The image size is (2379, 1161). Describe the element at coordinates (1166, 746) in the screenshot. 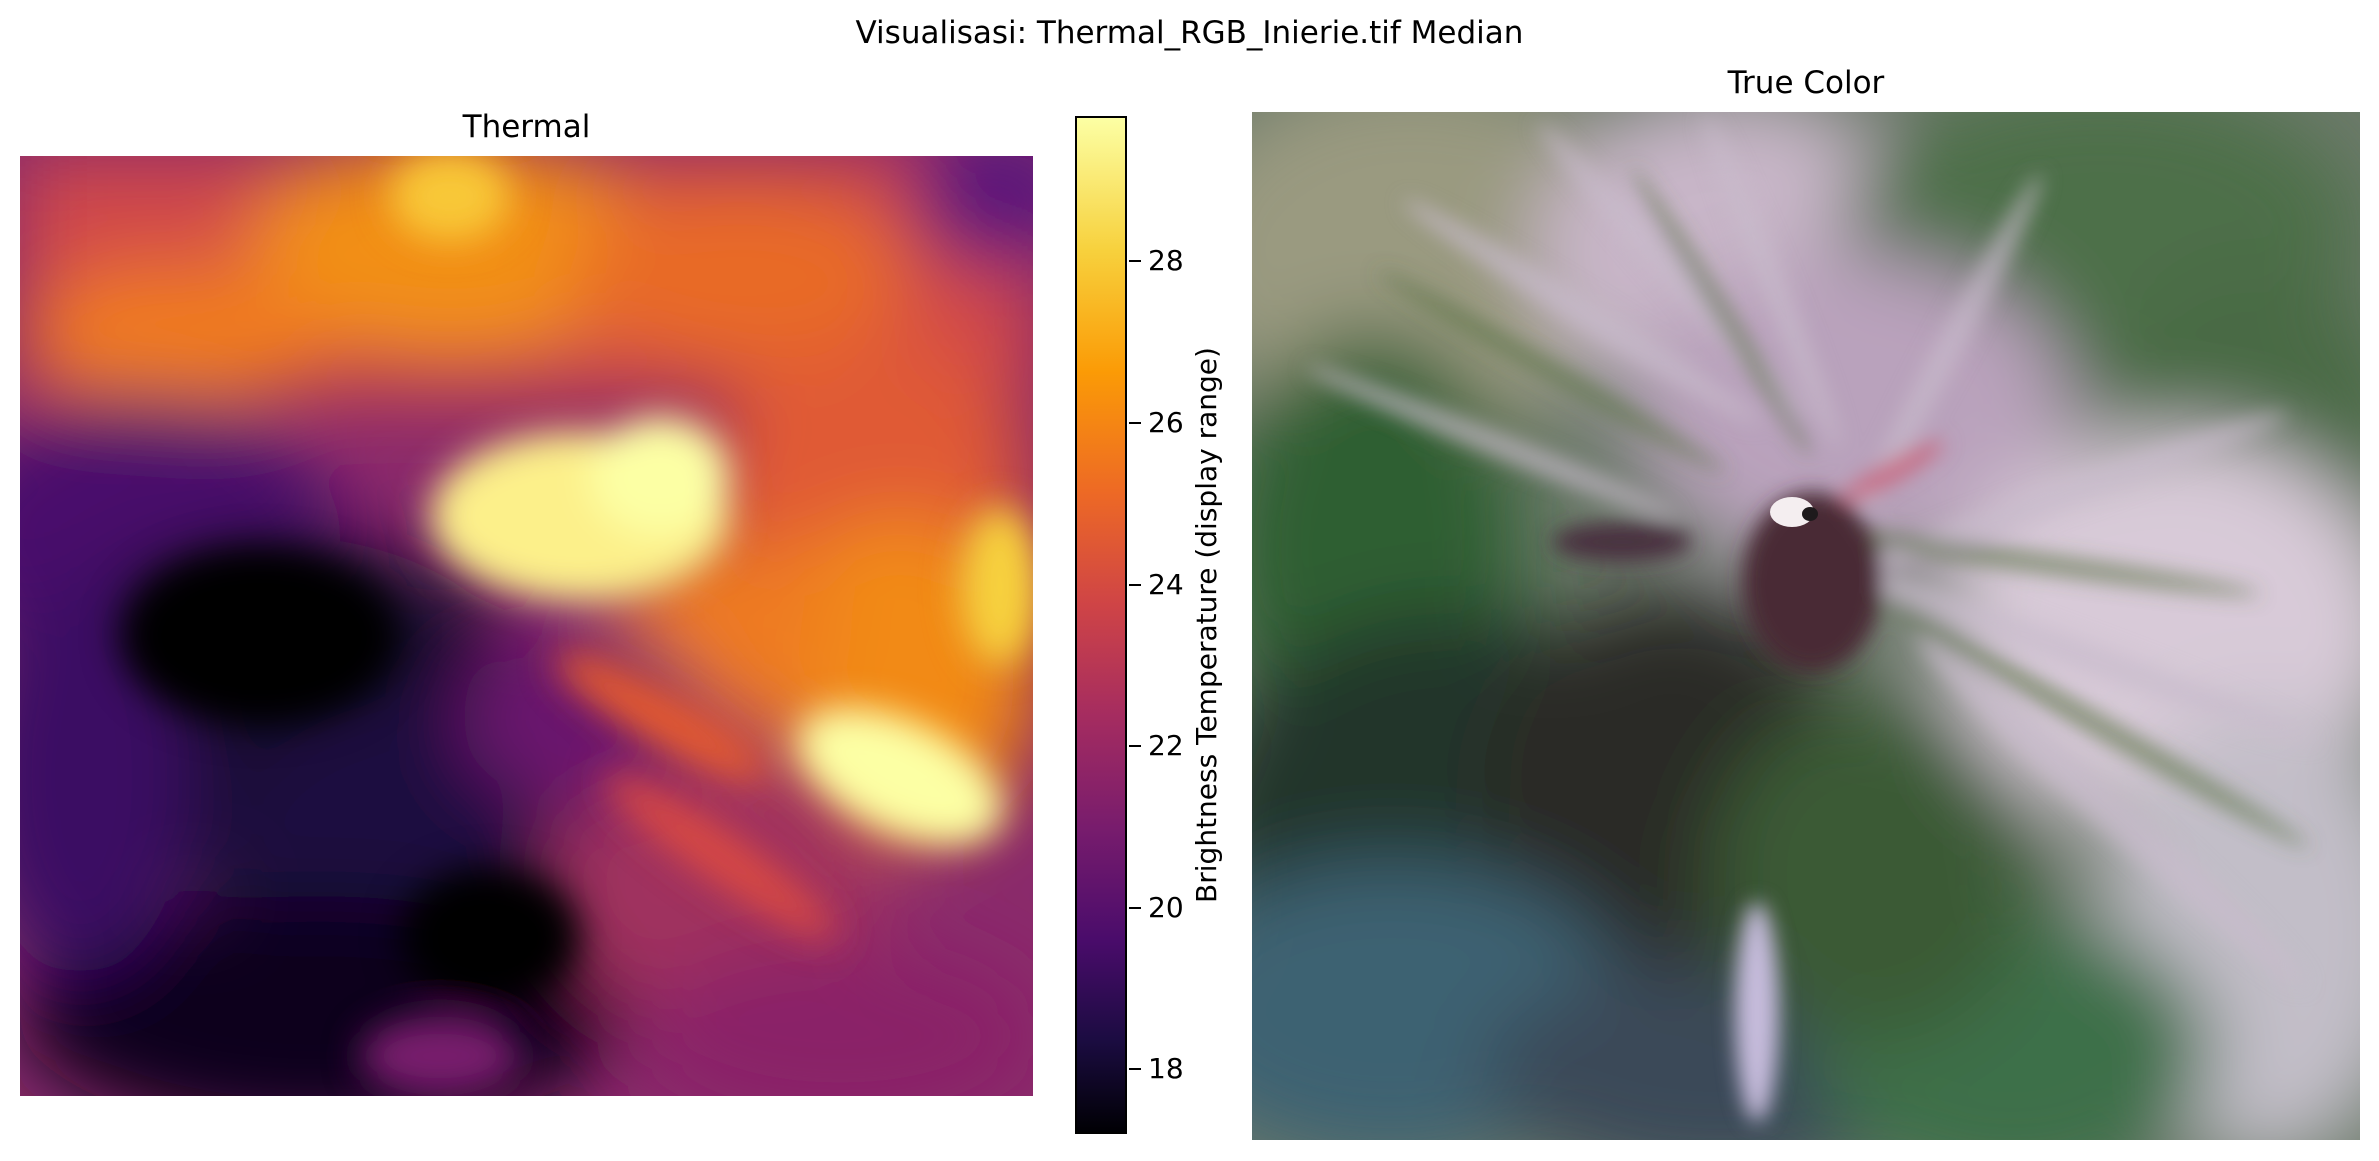

I see `colorbar-tick-label: 22` at that location.